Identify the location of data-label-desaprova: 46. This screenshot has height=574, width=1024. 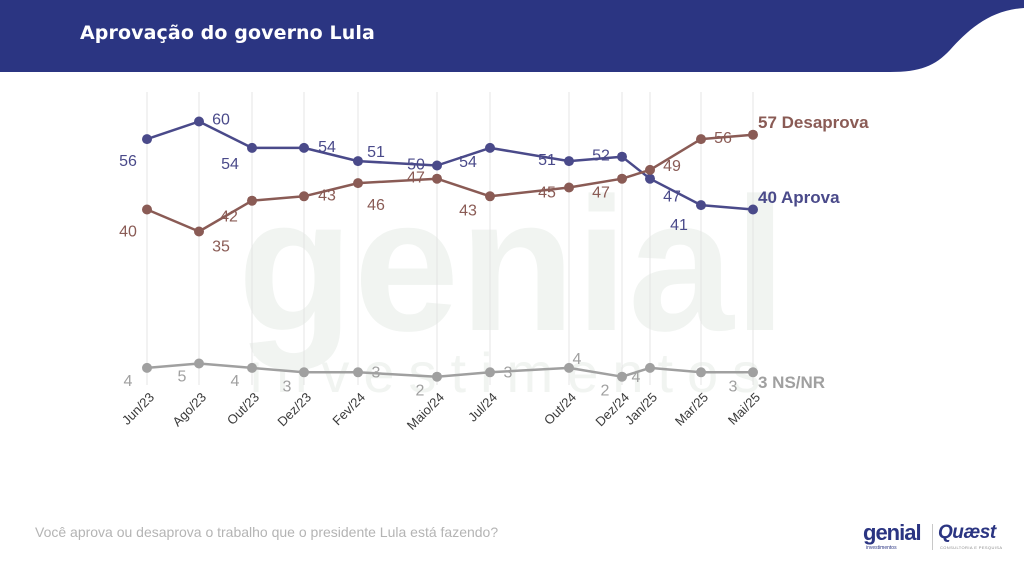
(376, 205).